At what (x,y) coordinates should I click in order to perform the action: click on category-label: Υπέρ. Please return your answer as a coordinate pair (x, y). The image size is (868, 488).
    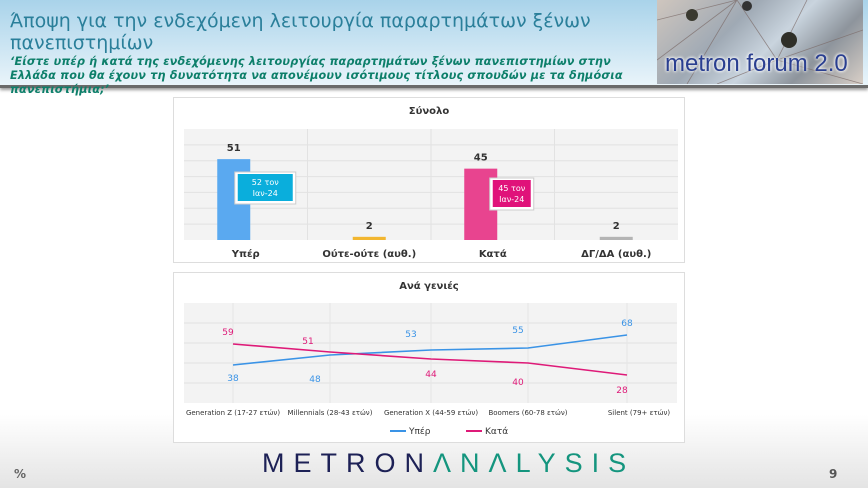
    Looking at the image, I should click on (245, 254).